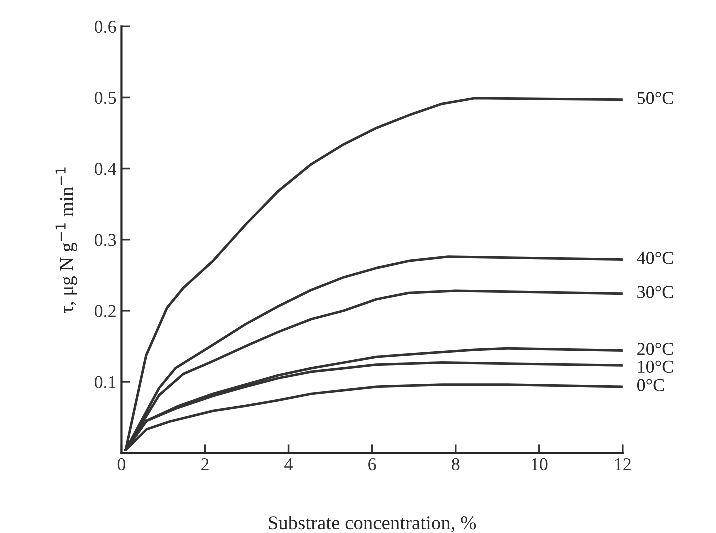 The height and width of the screenshot is (533, 716). Describe the element at coordinates (655, 258) in the screenshot. I see `series-label: 40°C` at that location.